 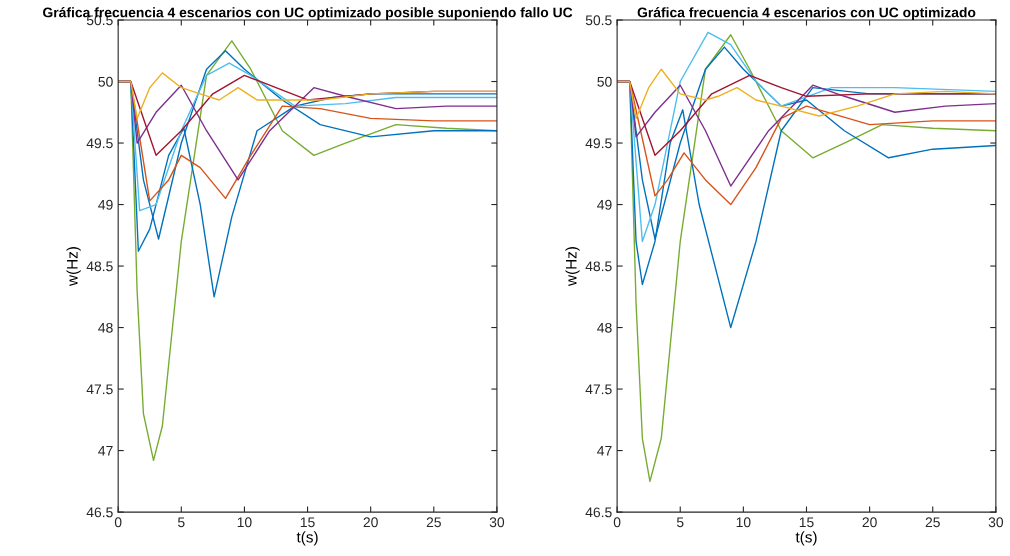 I want to click on chart-title: Gráfica frecuencia 4 escenarios con UC optimizado, so click(x=806, y=14).